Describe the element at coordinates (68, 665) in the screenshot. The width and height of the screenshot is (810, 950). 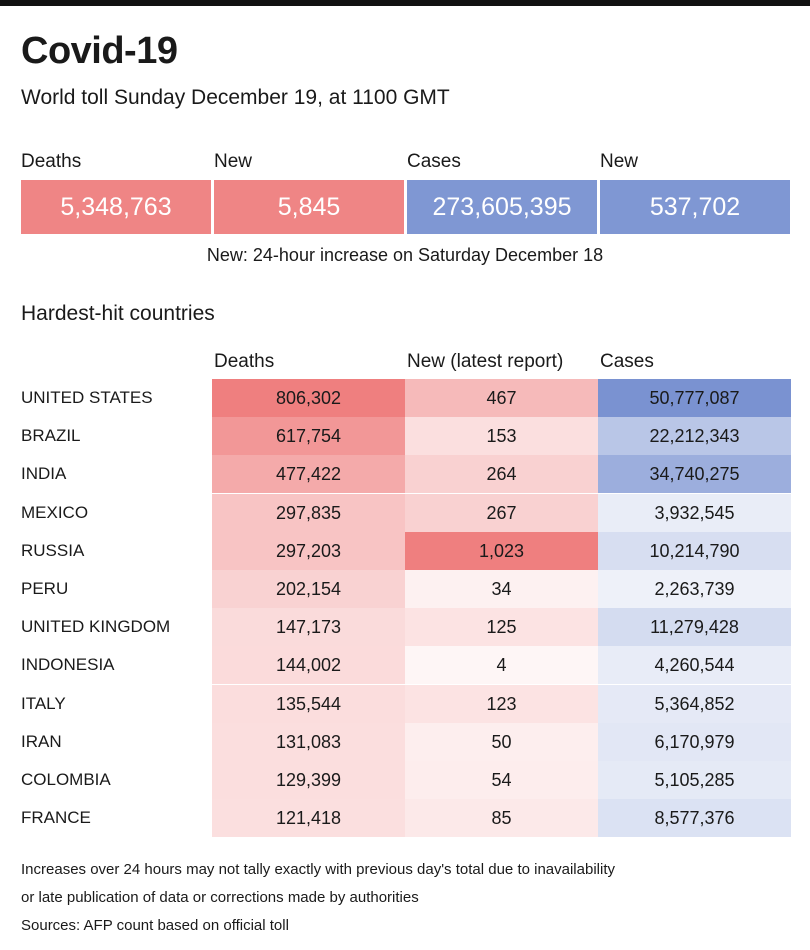
I see `country-name: INDONESIA` at that location.